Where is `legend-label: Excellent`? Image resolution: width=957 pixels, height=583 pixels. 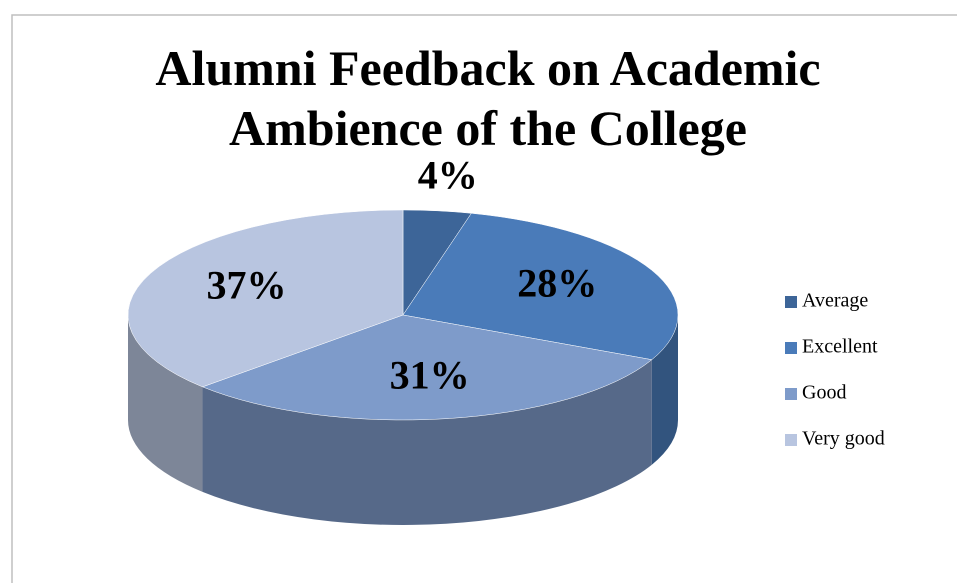 legend-label: Excellent is located at coordinates (840, 347).